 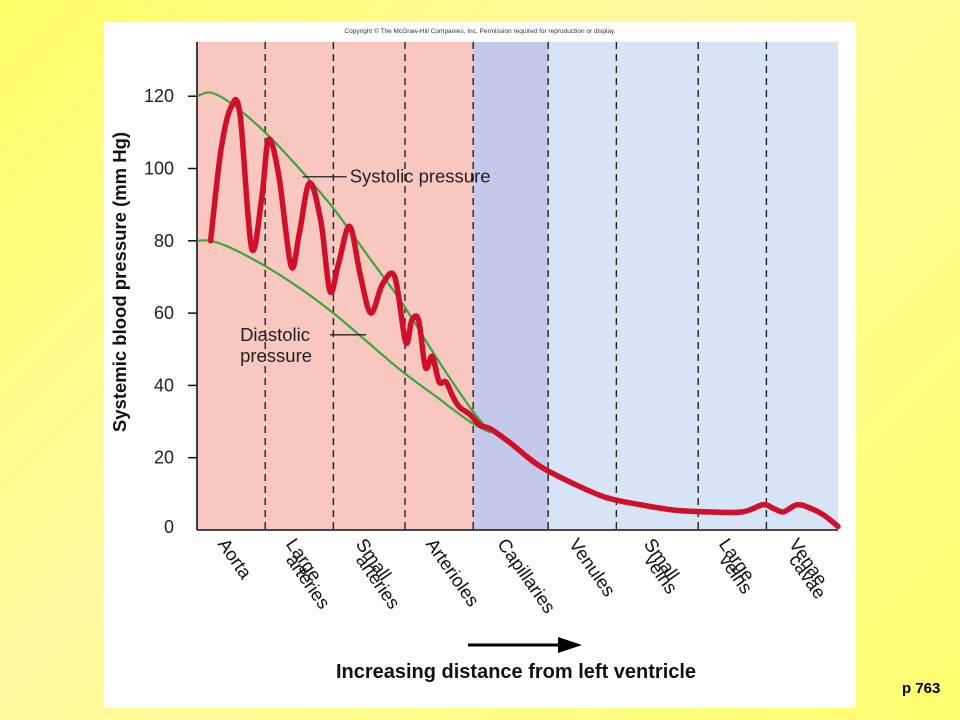 What do you see at coordinates (231, 286) in the screenshot?
I see `region-aorta` at bounding box center [231, 286].